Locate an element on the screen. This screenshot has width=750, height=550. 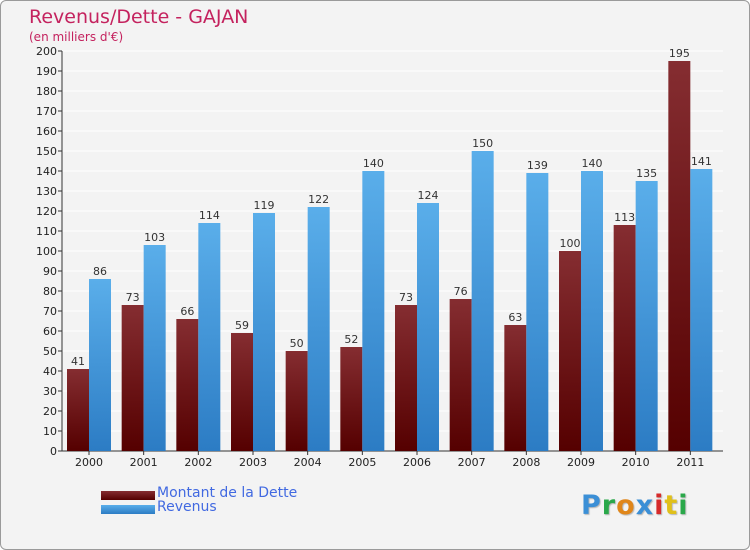
x-tick-label: 2000 is located at coordinates (89, 462).